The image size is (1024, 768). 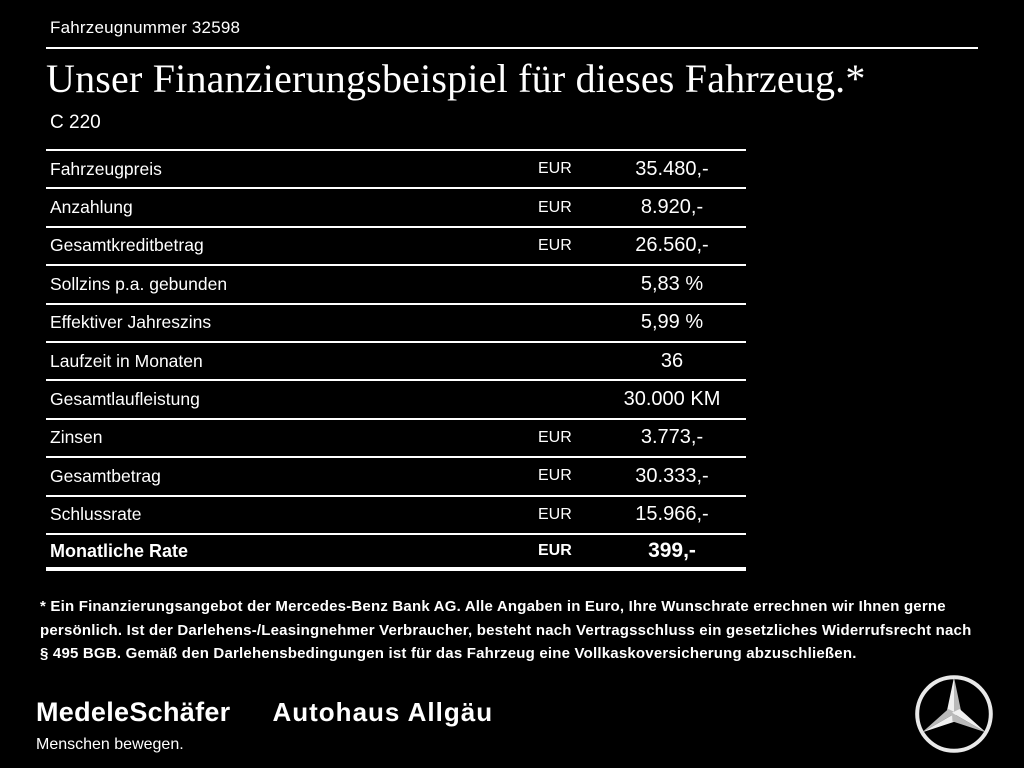 What do you see at coordinates (396, 206) in the screenshot?
I see `table-row: Anzahlung EUR 8.920,-` at bounding box center [396, 206].